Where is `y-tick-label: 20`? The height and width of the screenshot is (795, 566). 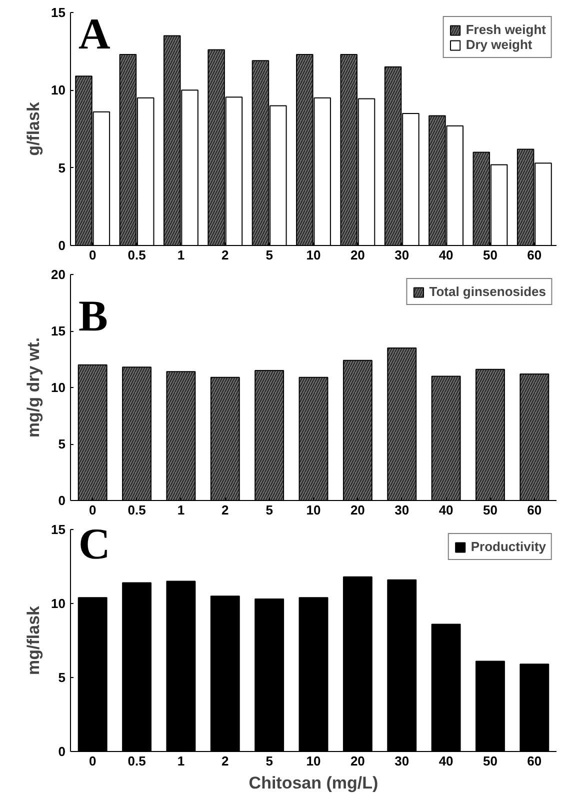
y-tick-label: 20 is located at coordinates (58, 274).